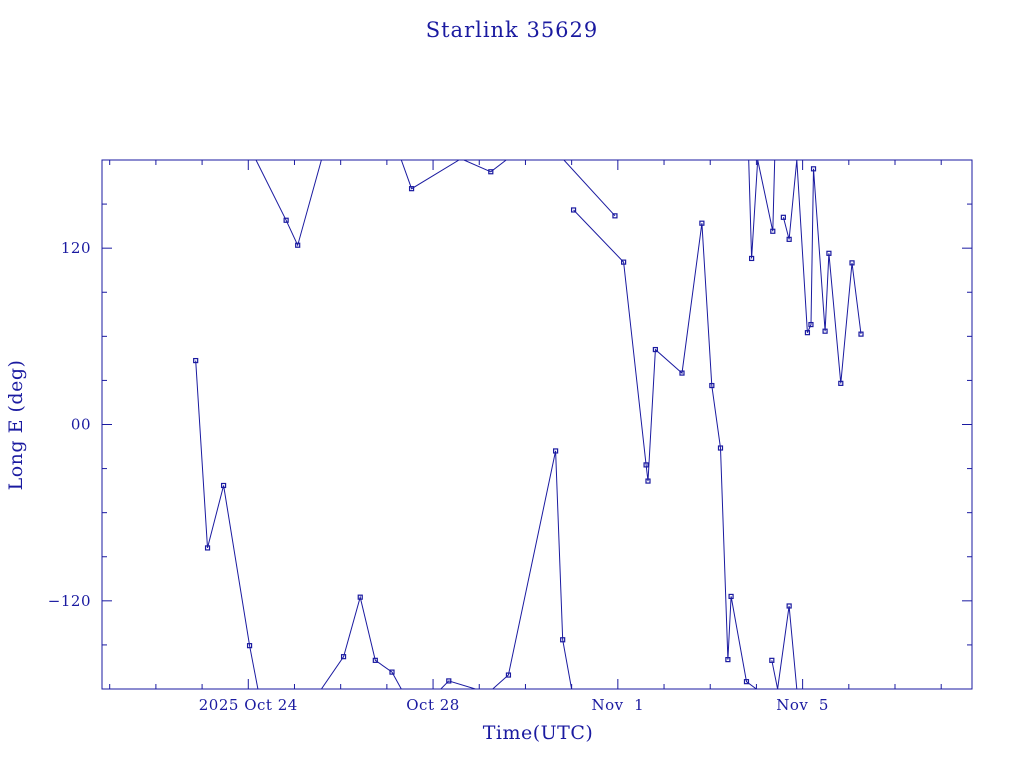  I want to click on x-tick-label: Oct 28, so click(433, 705).